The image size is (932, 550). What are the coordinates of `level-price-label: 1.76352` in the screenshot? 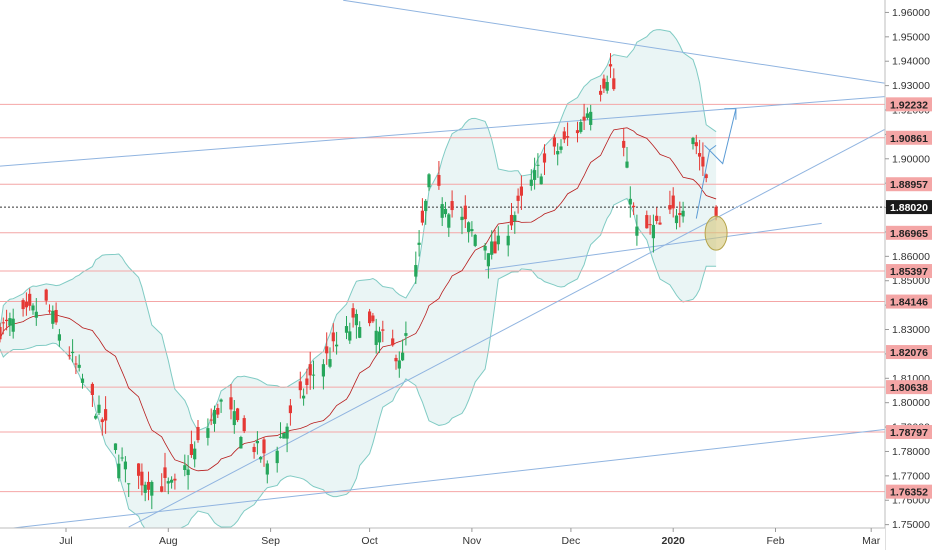 It's located at (909, 493).